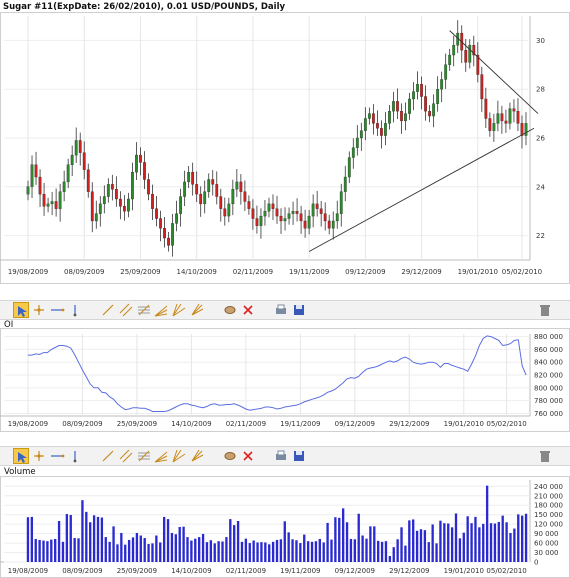 The height and width of the screenshot is (578, 570). What do you see at coordinates (548, 496) in the screenshot?
I see `y-tick-label: 210 000` at bounding box center [548, 496].